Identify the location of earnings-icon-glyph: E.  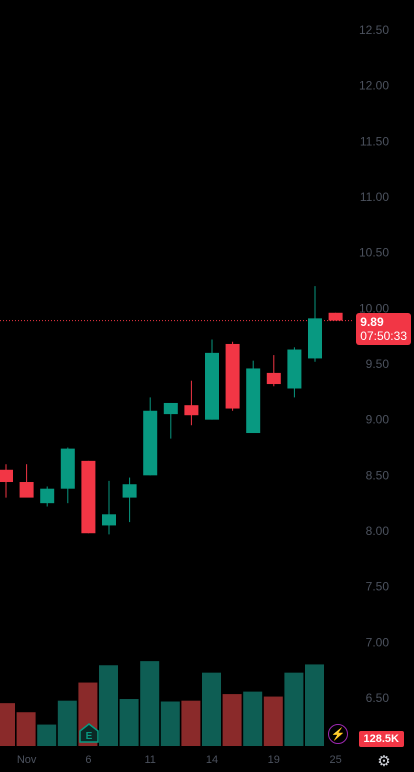
(89, 733).